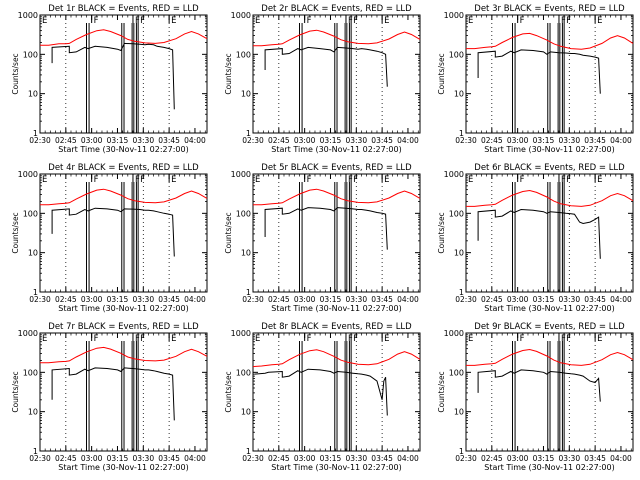 This screenshot has width=640, height=480. Describe the element at coordinates (549, 327) in the screenshot. I see `panel-title: Det 9r BLACK = Events, RED = LLD` at that location.